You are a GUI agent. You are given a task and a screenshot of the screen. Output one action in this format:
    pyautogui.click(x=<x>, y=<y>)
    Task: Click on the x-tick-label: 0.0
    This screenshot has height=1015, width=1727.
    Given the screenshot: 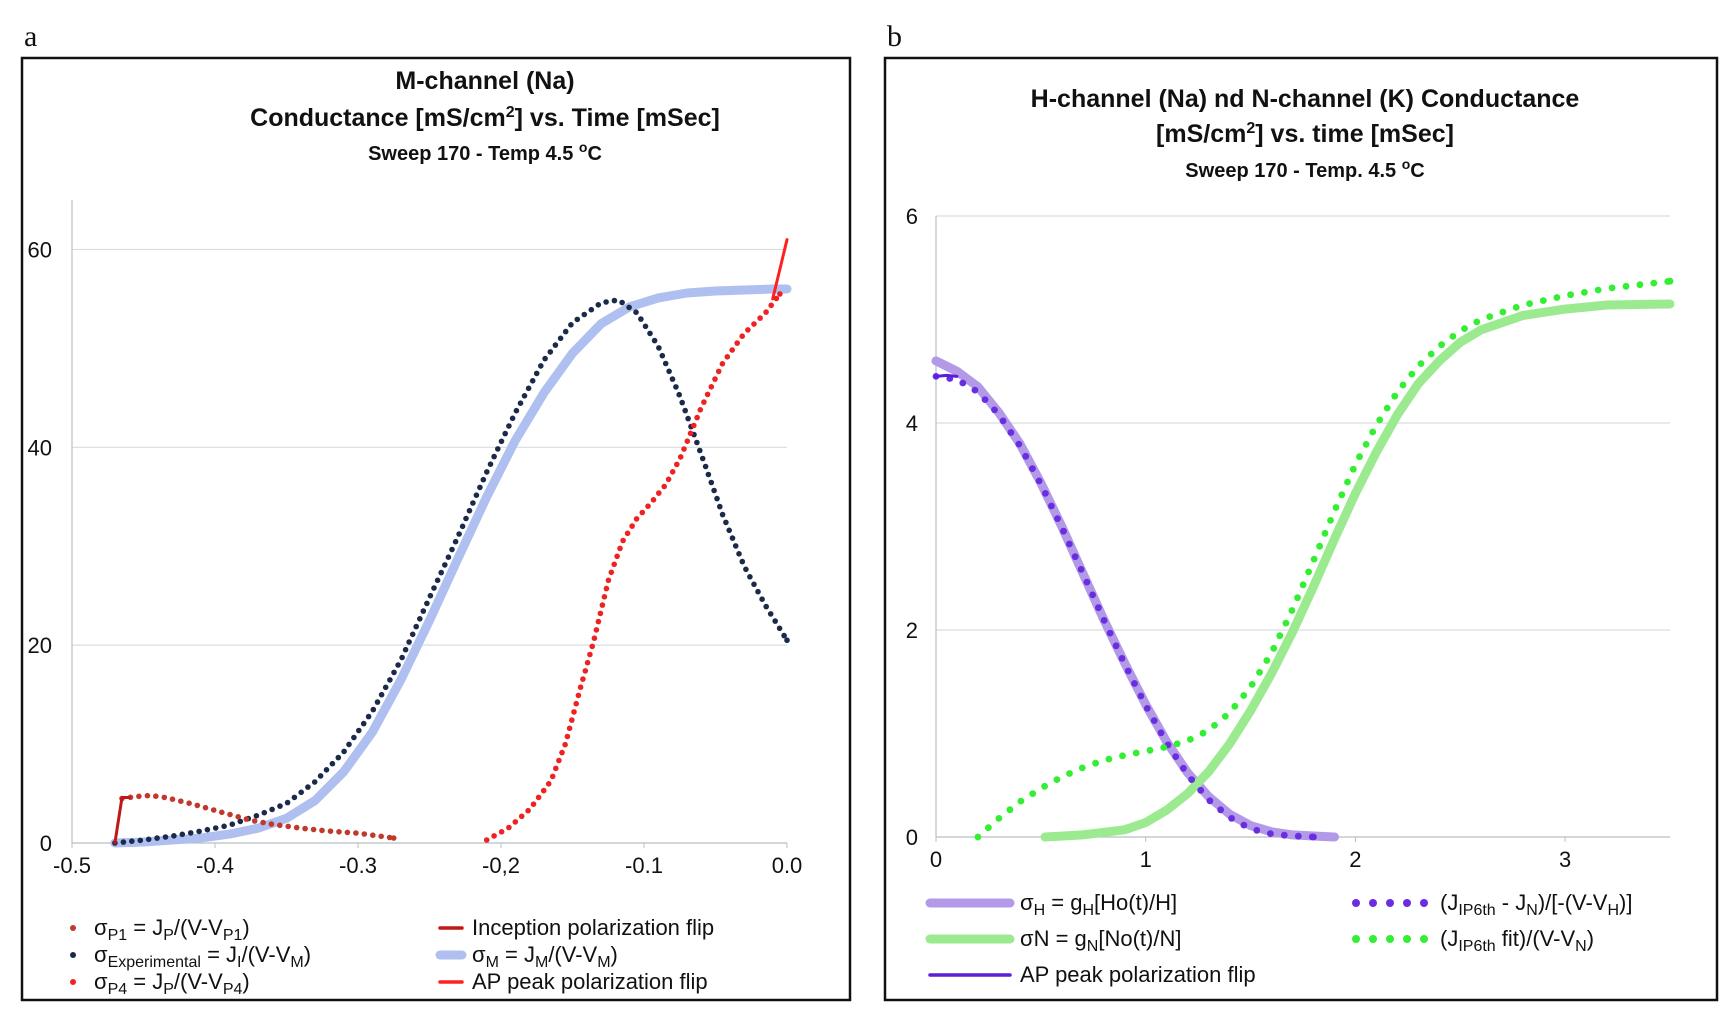 What is the action you would take?
    pyautogui.click(x=787, y=865)
    